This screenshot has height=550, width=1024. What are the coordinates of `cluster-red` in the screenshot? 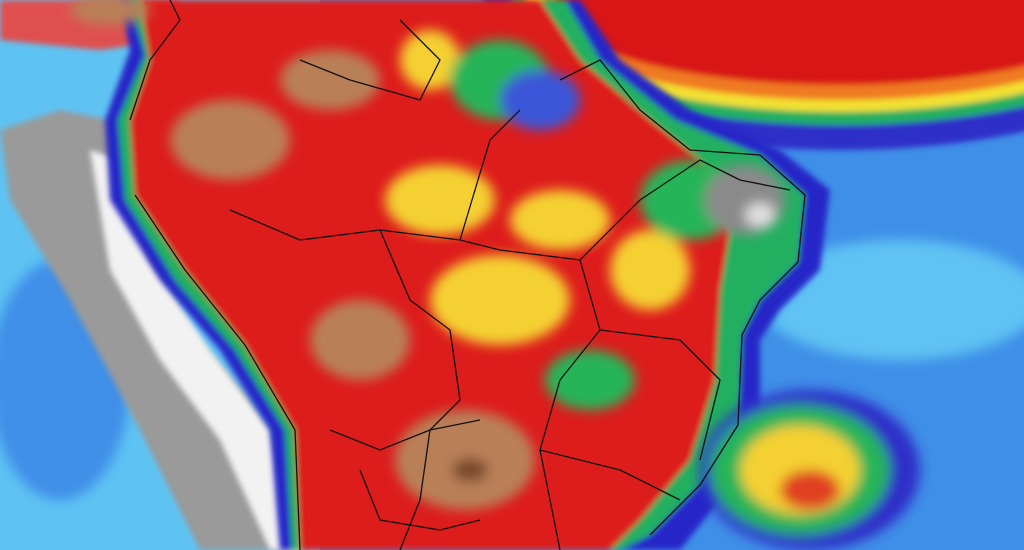 It's located at (810, 490).